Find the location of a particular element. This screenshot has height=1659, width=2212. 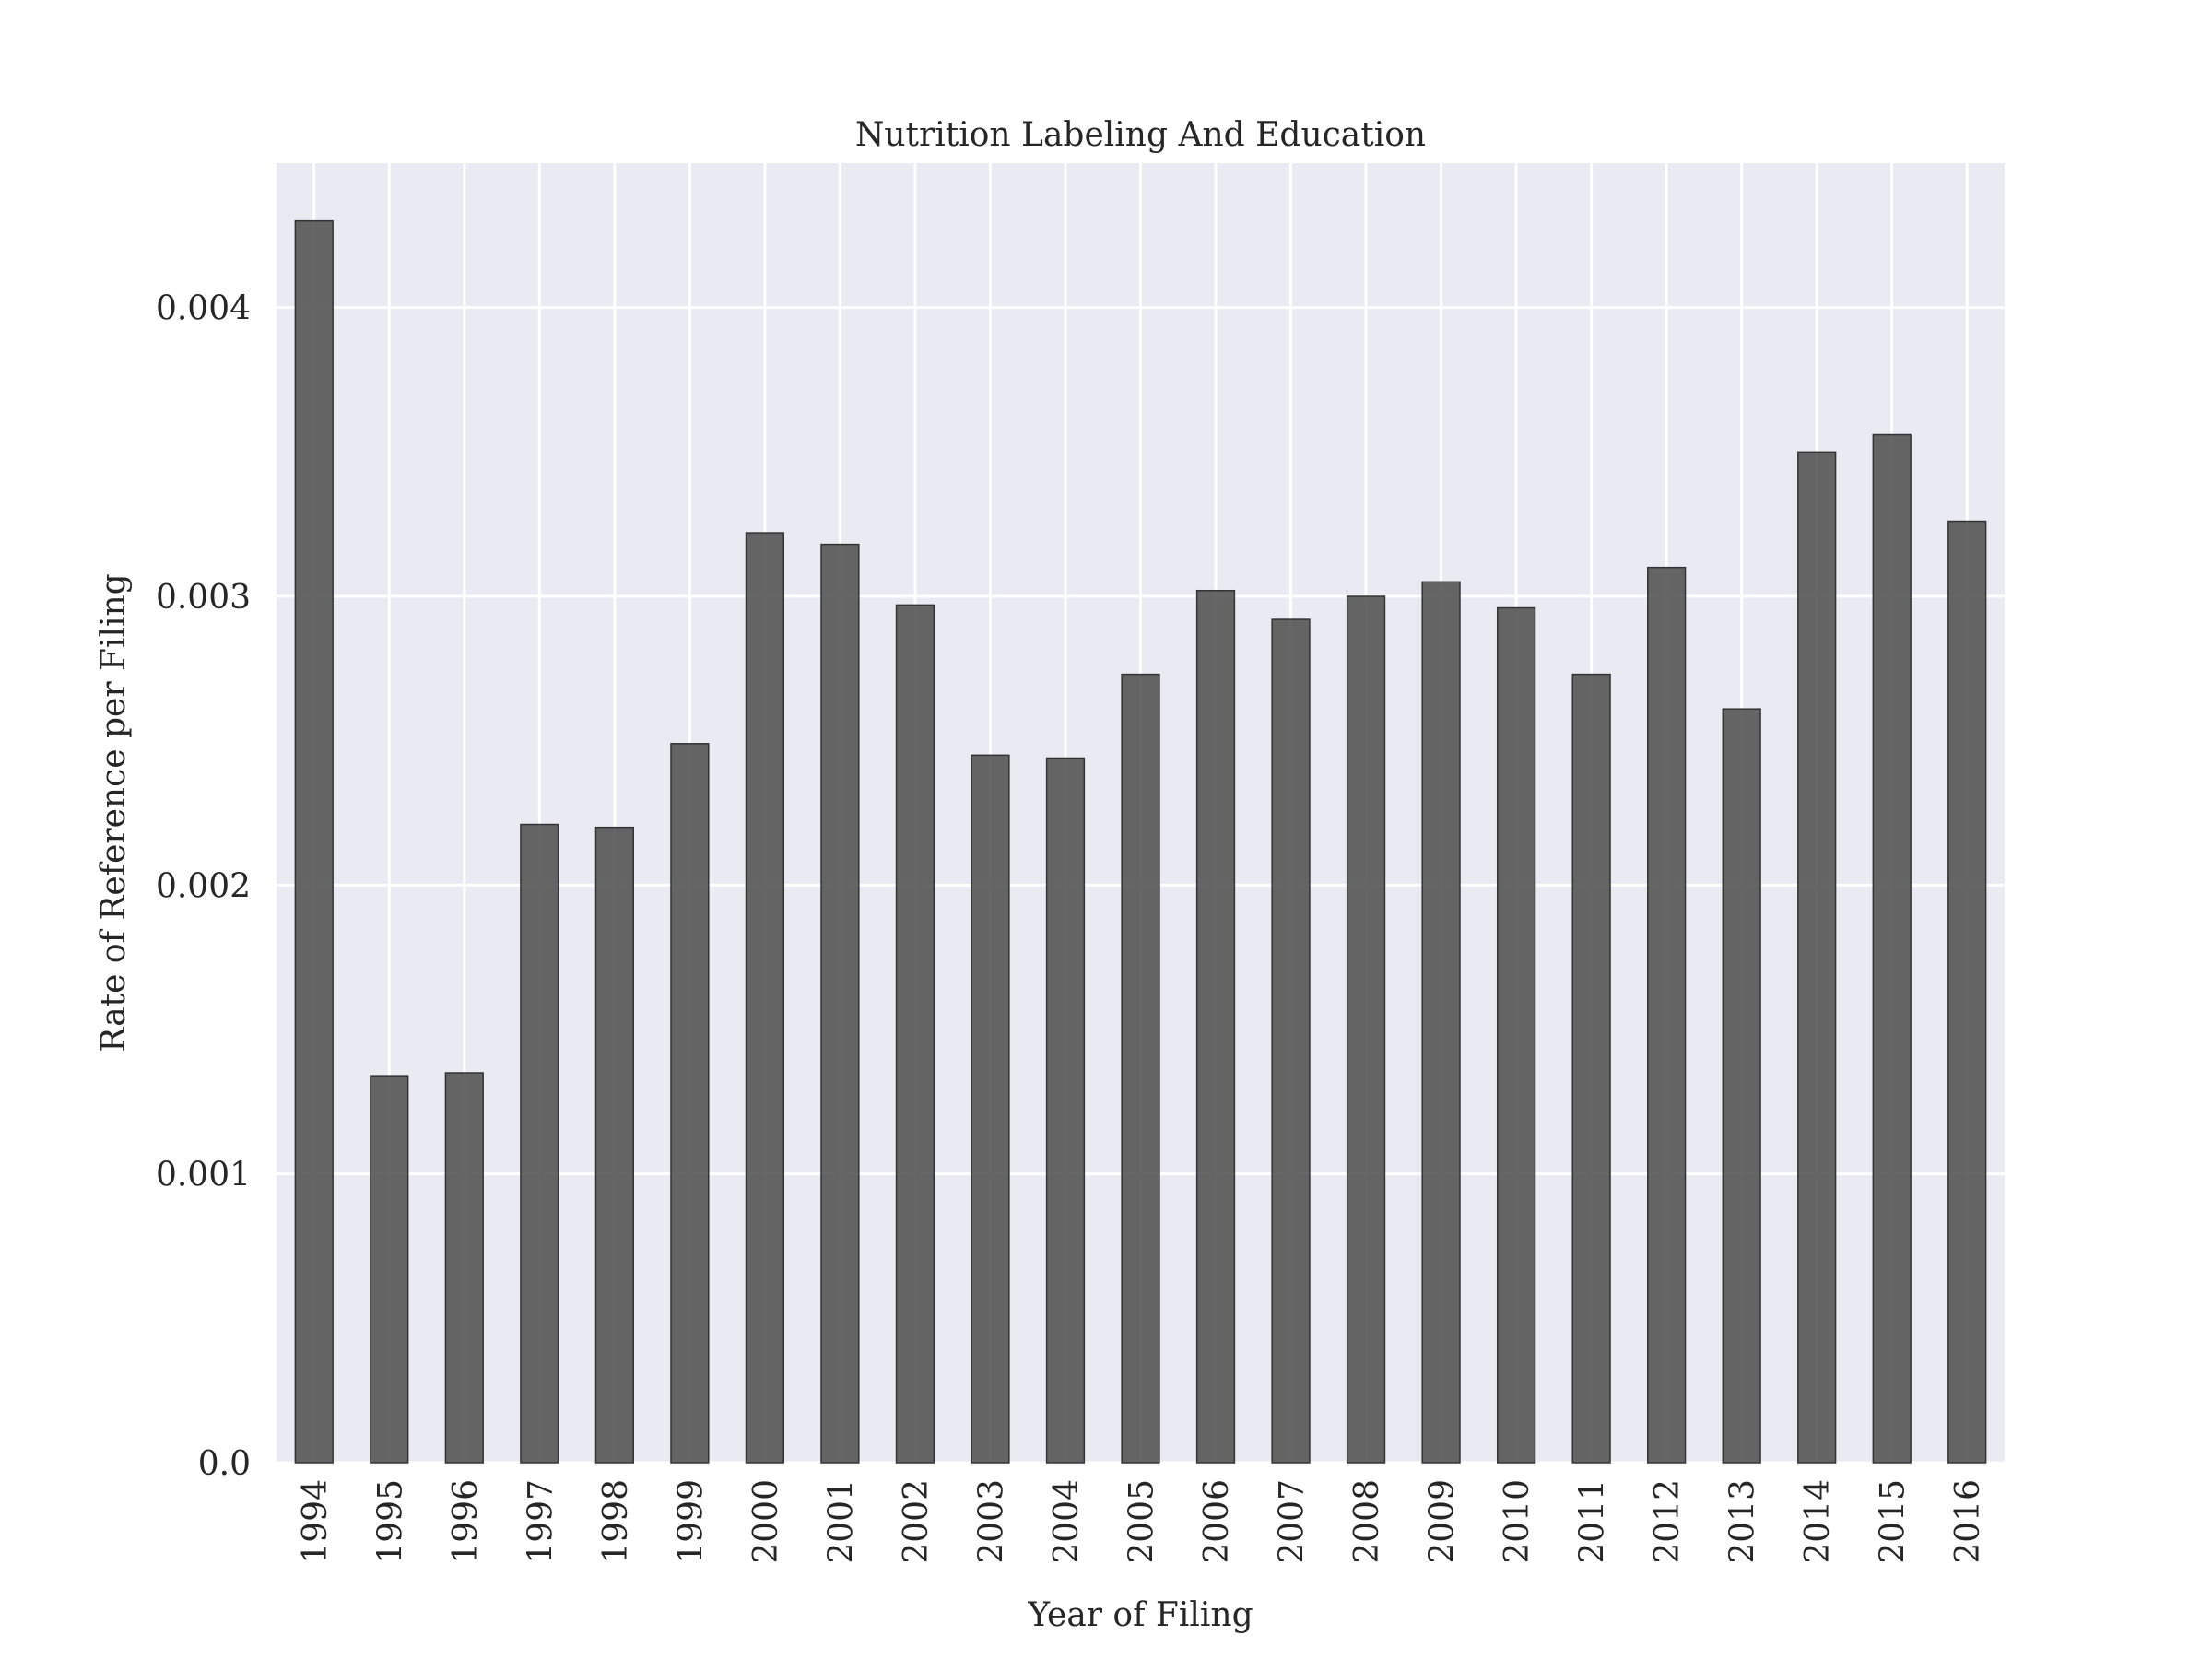

bar-2009 is located at coordinates (1441, 1022).